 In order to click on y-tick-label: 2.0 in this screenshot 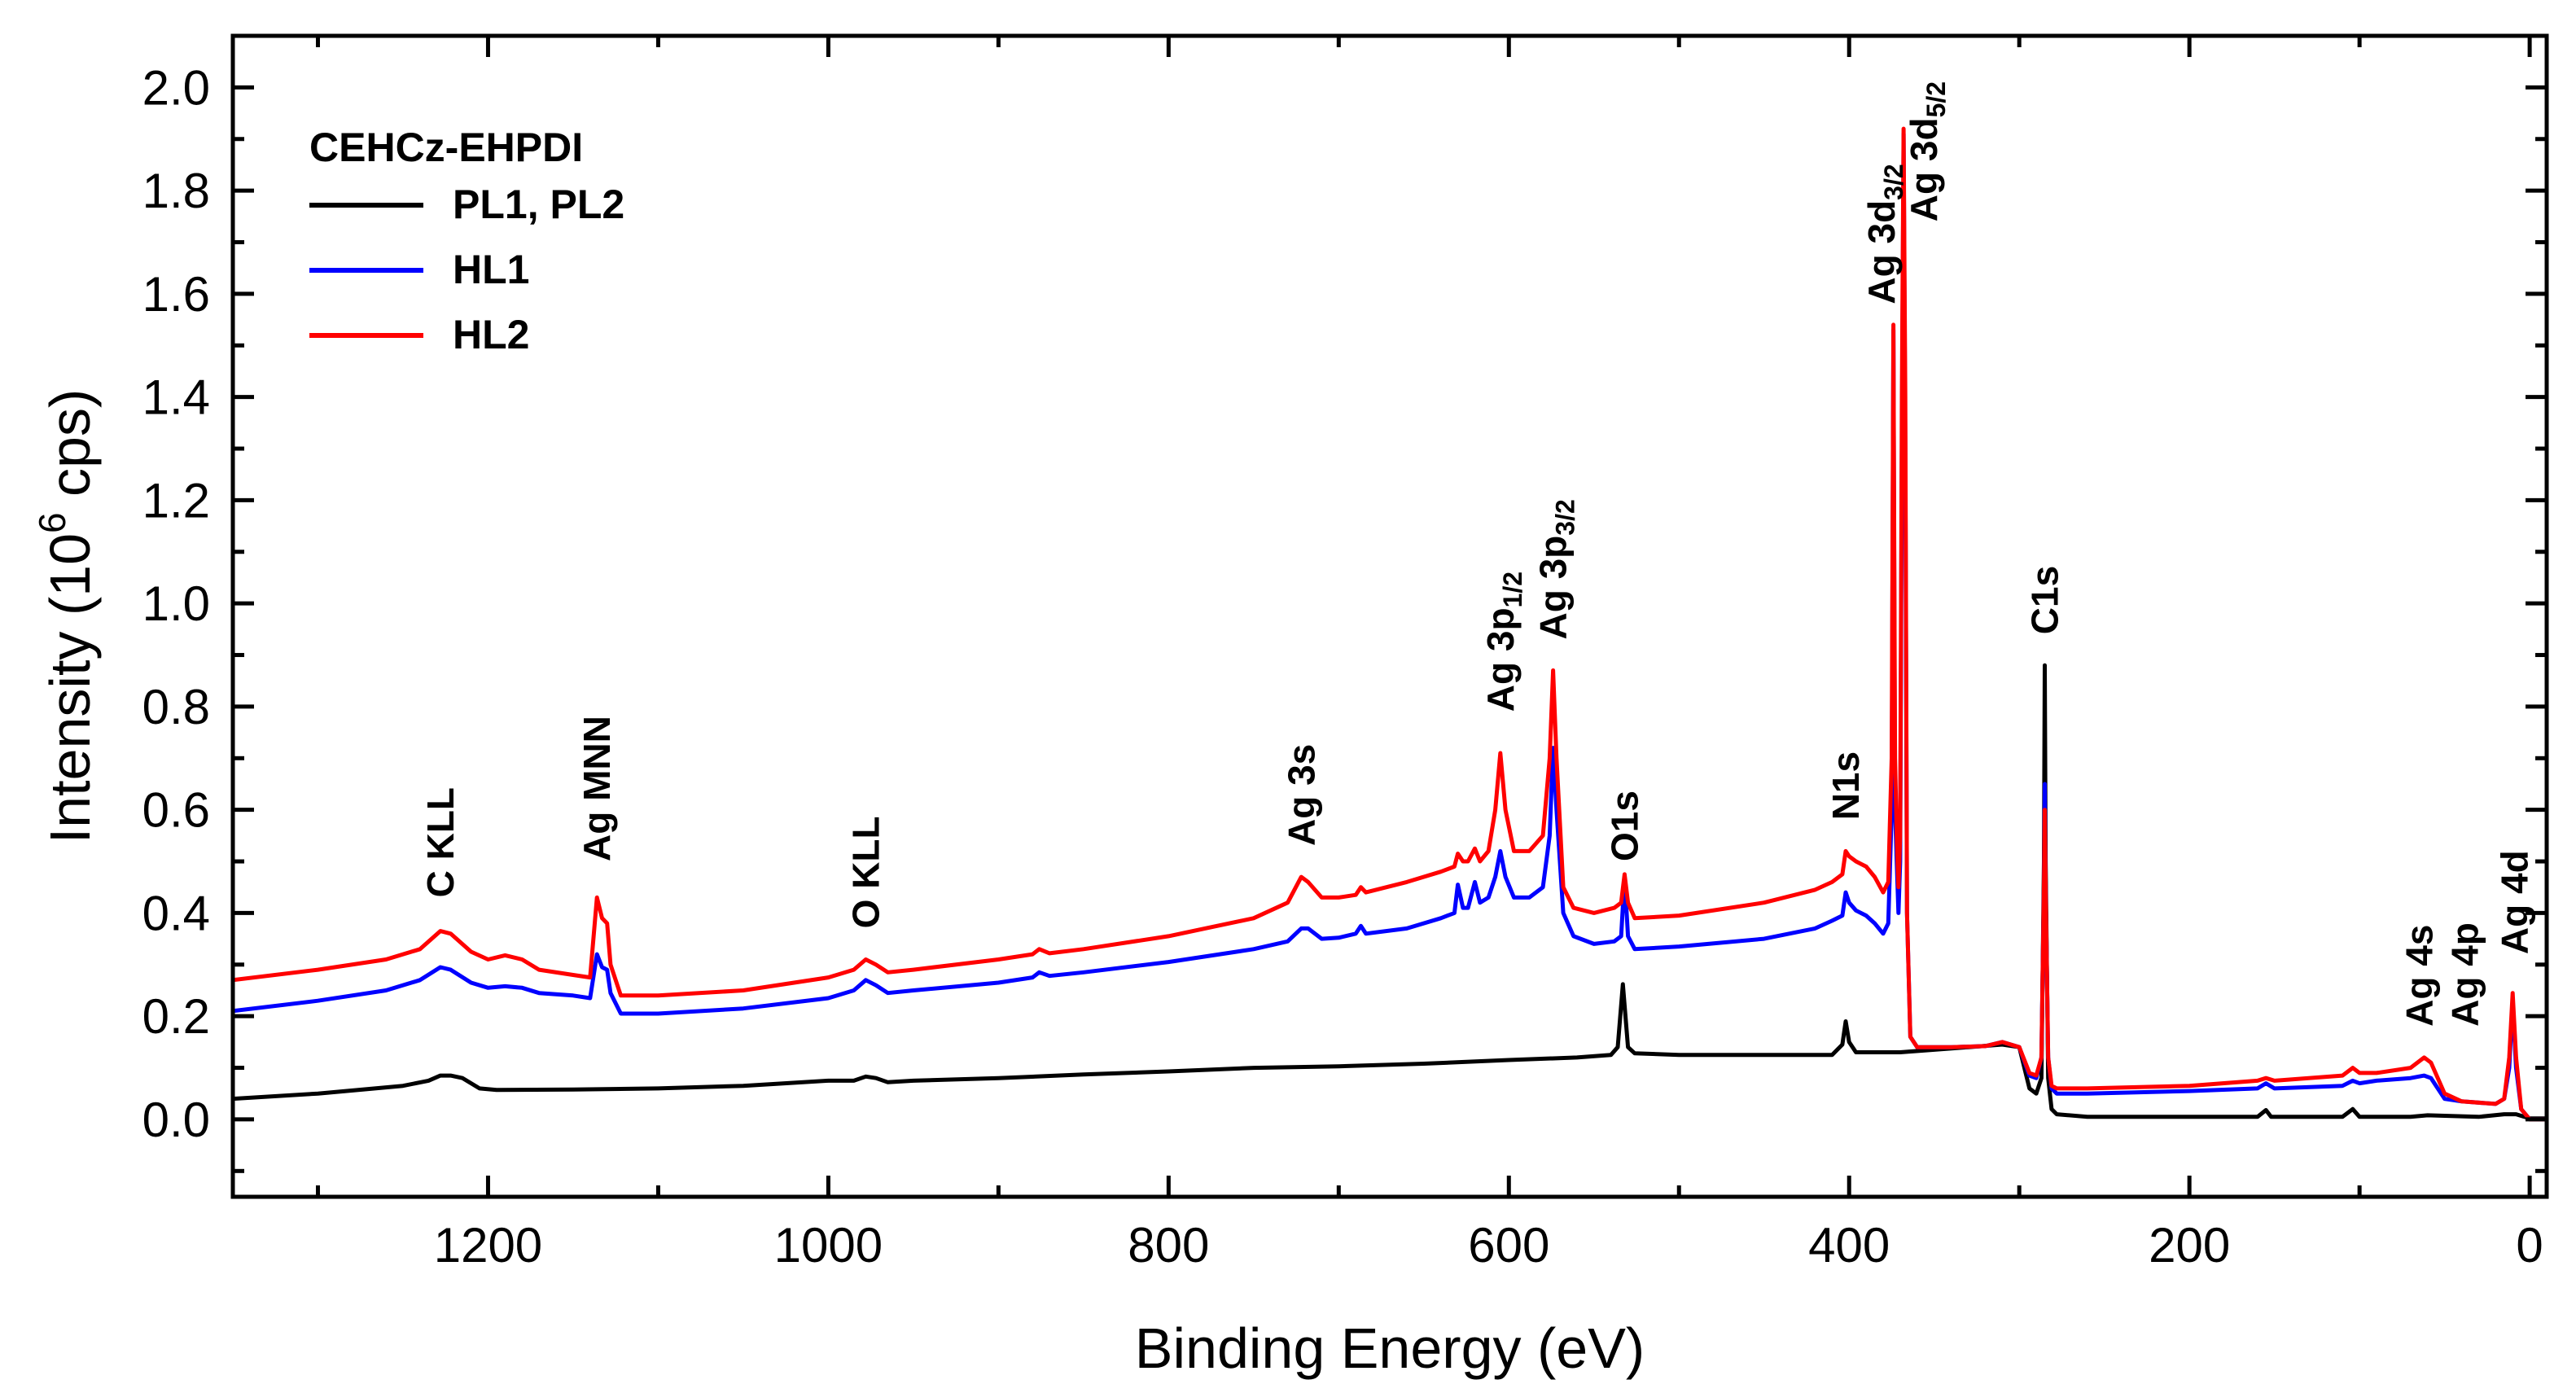, I will do `click(176, 87)`.